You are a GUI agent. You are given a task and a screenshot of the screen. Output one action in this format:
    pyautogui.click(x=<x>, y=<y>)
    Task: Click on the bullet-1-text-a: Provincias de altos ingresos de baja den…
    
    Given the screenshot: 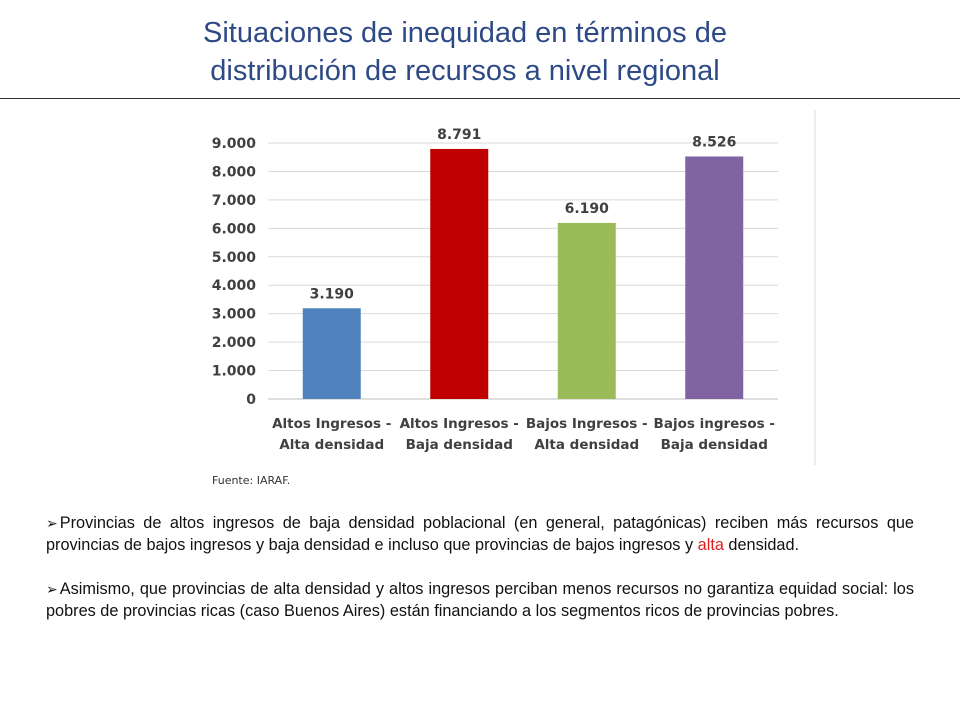 What is the action you would take?
    pyautogui.click(x=480, y=534)
    